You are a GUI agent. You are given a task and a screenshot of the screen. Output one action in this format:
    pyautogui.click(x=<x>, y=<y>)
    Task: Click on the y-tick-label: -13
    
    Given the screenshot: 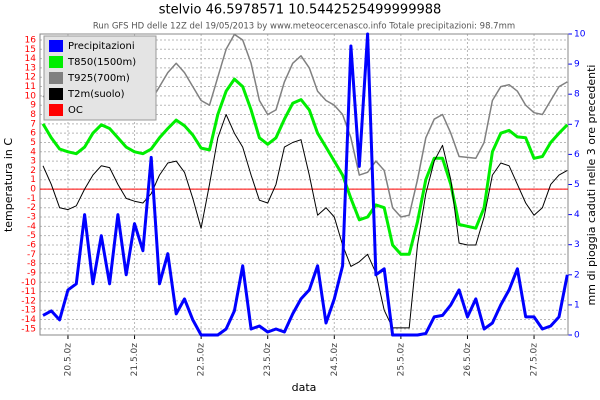 What is the action you would take?
    pyautogui.click(x=28, y=311)
    